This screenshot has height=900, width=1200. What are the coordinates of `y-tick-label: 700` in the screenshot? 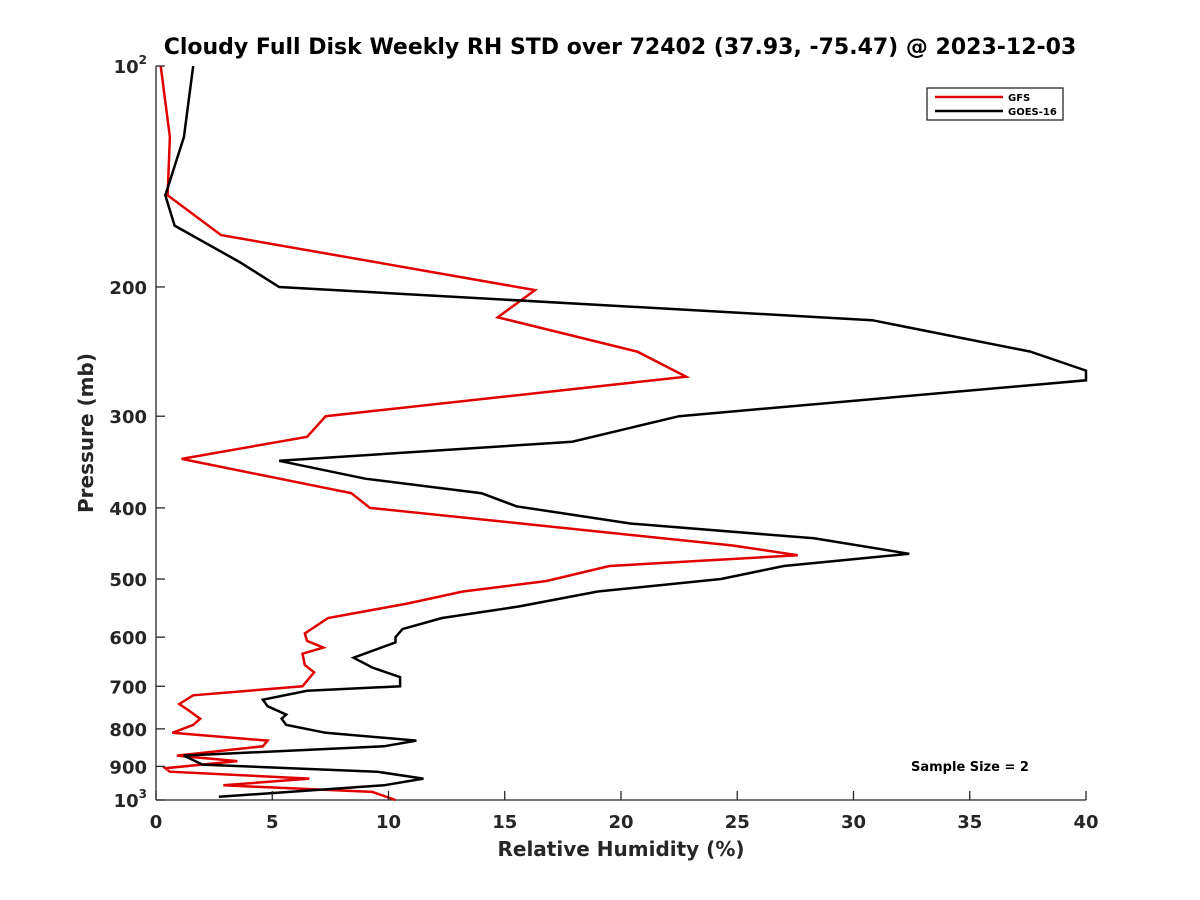 It's located at (128, 687).